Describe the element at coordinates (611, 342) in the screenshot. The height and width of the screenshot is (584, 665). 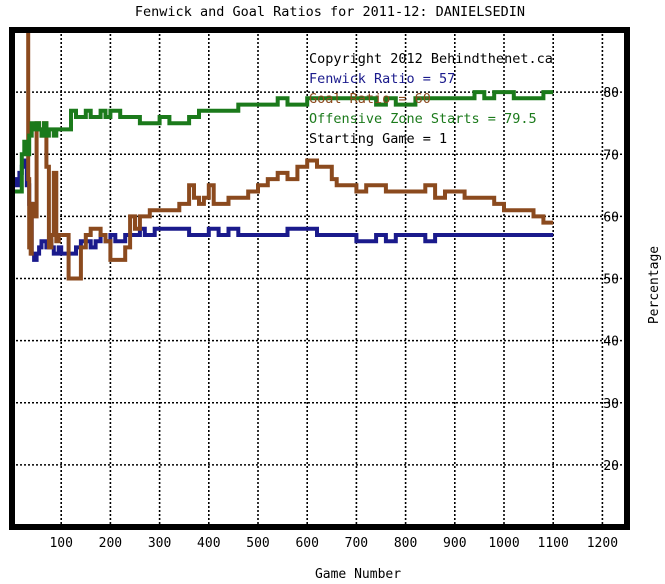
I see `y-tick-label: 40` at that location.